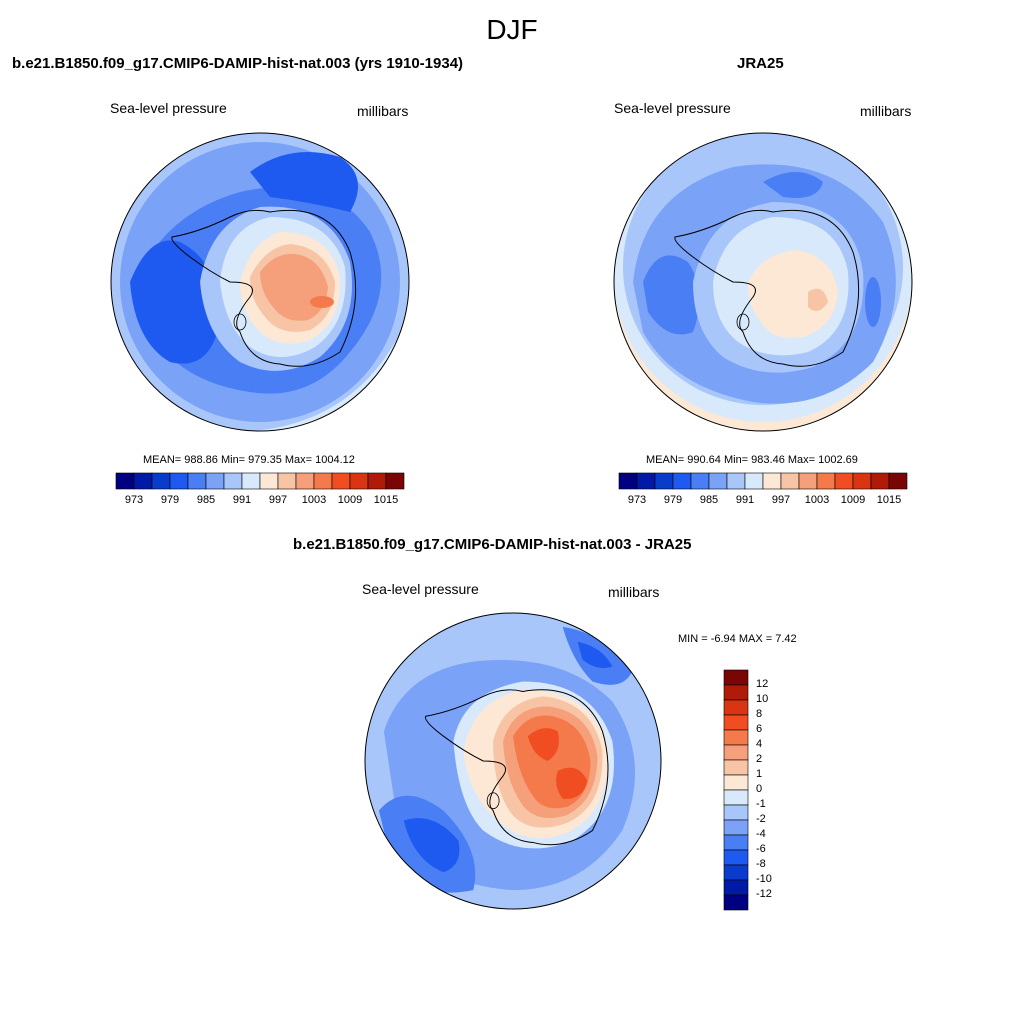 The height and width of the screenshot is (1024, 1024). I want to click on panel-3-colorbar, so click(736, 790).